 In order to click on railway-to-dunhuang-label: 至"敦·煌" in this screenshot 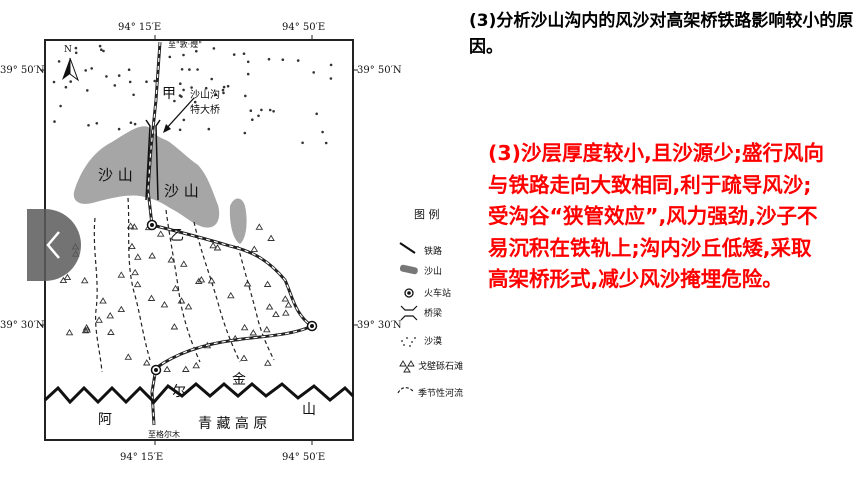, I will do `click(185, 44)`.